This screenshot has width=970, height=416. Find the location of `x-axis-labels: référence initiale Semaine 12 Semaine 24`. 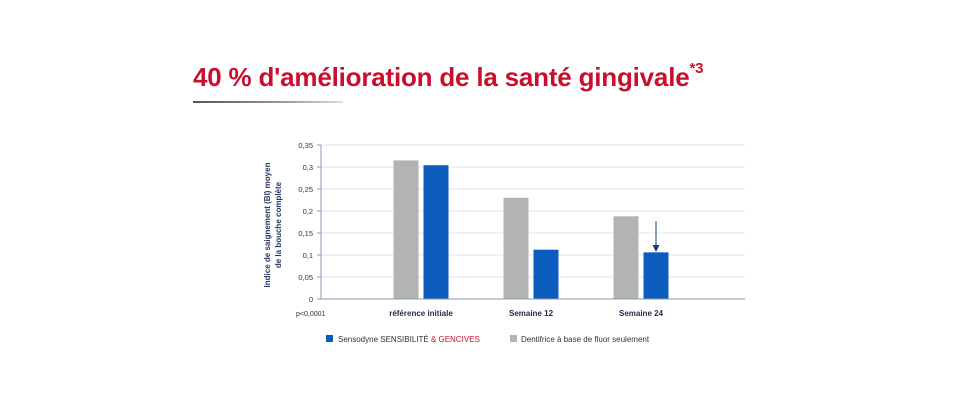

x-axis-labels: référence initiale Semaine 12 Semaine 24 is located at coordinates (526, 313).